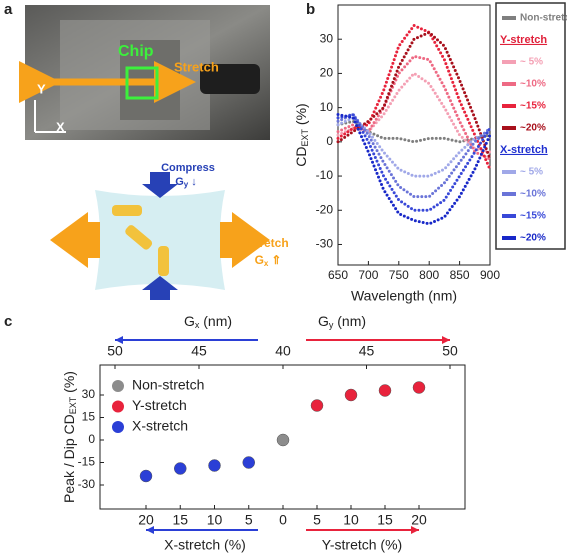  What do you see at coordinates (325, 175) in the screenshot?
I see `y-tick-label: -10` at bounding box center [325, 175].